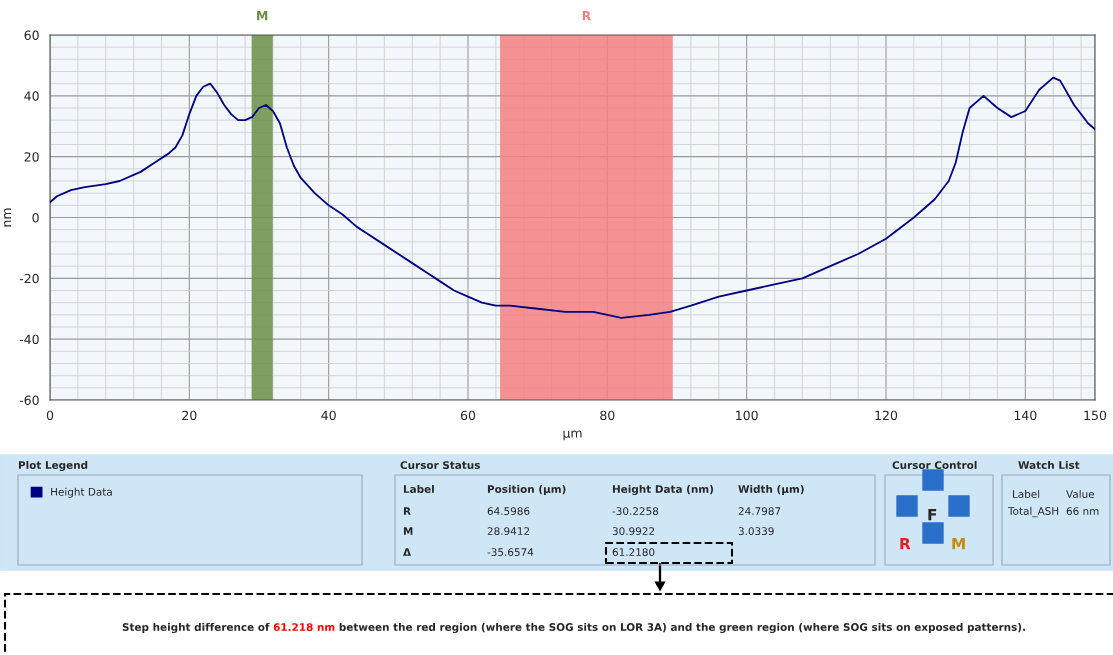  Describe the element at coordinates (508, 531) in the screenshot. I see `text: 28.9412` at that location.